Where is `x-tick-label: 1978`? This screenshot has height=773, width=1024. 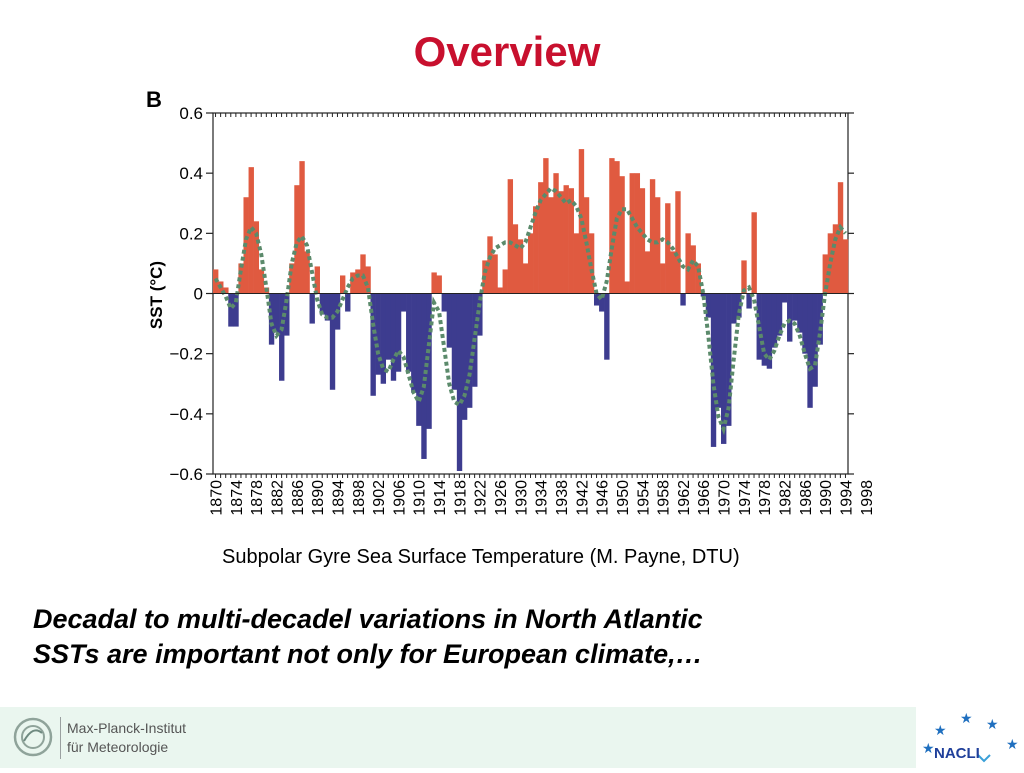 x-tick-label: 1978 is located at coordinates (765, 498).